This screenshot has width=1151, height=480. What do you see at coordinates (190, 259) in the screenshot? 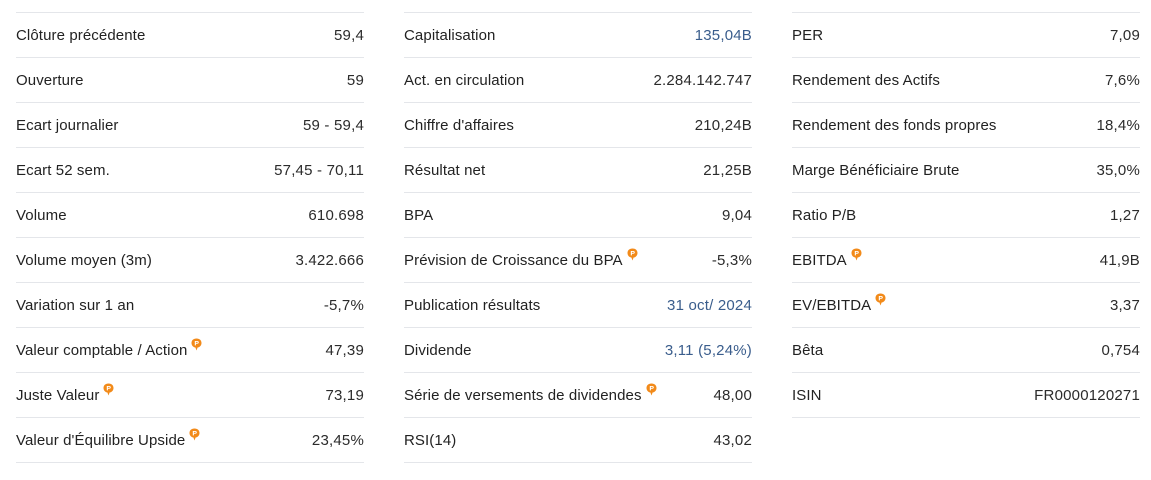
I see `stat-row: Volume moyen (3m) 3.422.666` at bounding box center [190, 259].